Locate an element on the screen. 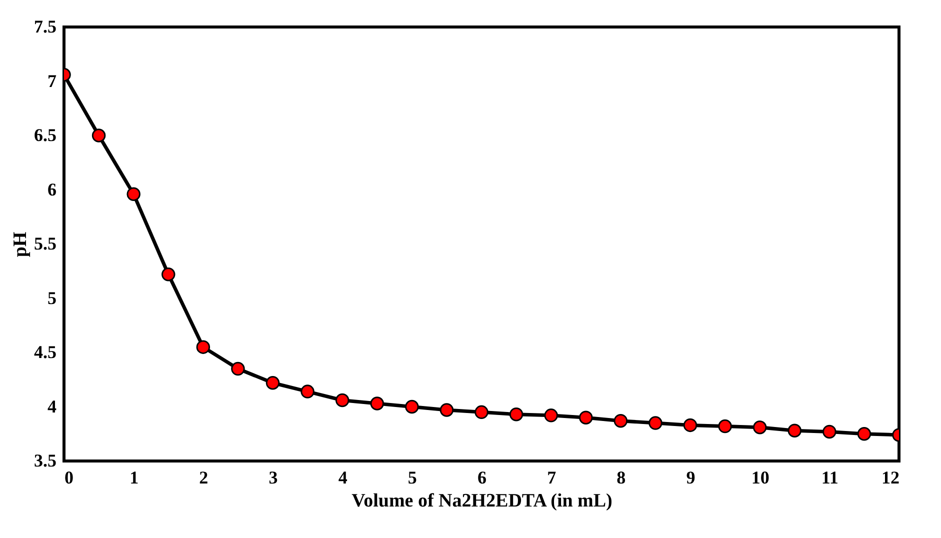 The image size is (941, 538). x-tick-label: 9 is located at coordinates (691, 478).